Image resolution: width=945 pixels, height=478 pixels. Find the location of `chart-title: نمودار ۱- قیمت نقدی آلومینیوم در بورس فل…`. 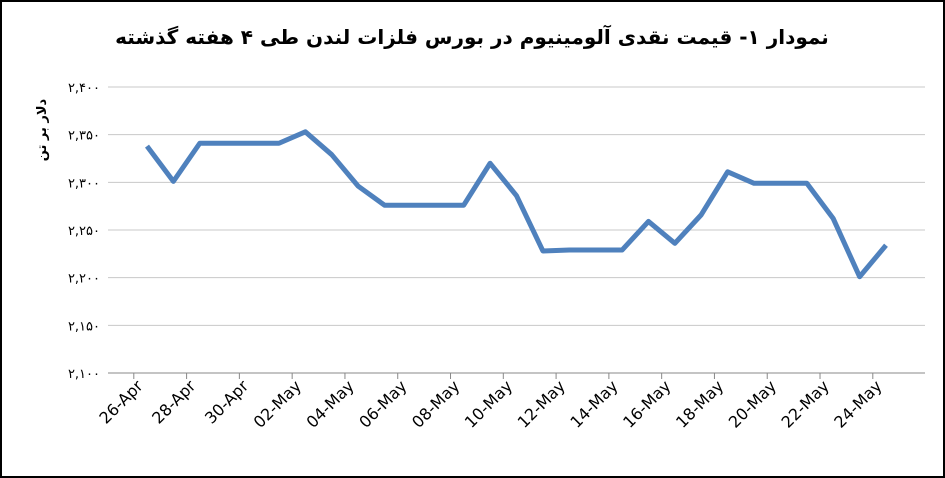

chart-title: نمودار ۱- قیمت نقدی آلومینیوم در بورس فل… is located at coordinates (472, 36).